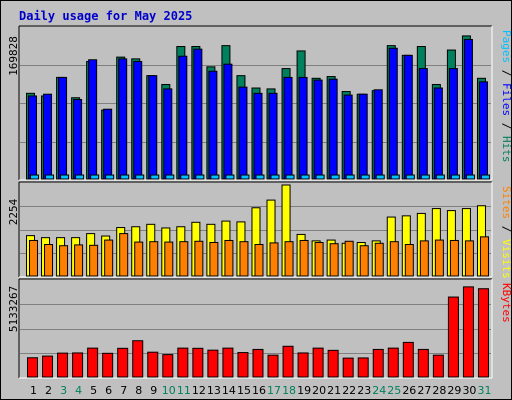 Image resolution: width=512 pixels, height=400 pixels. I want to click on day-label-15: 15, so click(244, 390).